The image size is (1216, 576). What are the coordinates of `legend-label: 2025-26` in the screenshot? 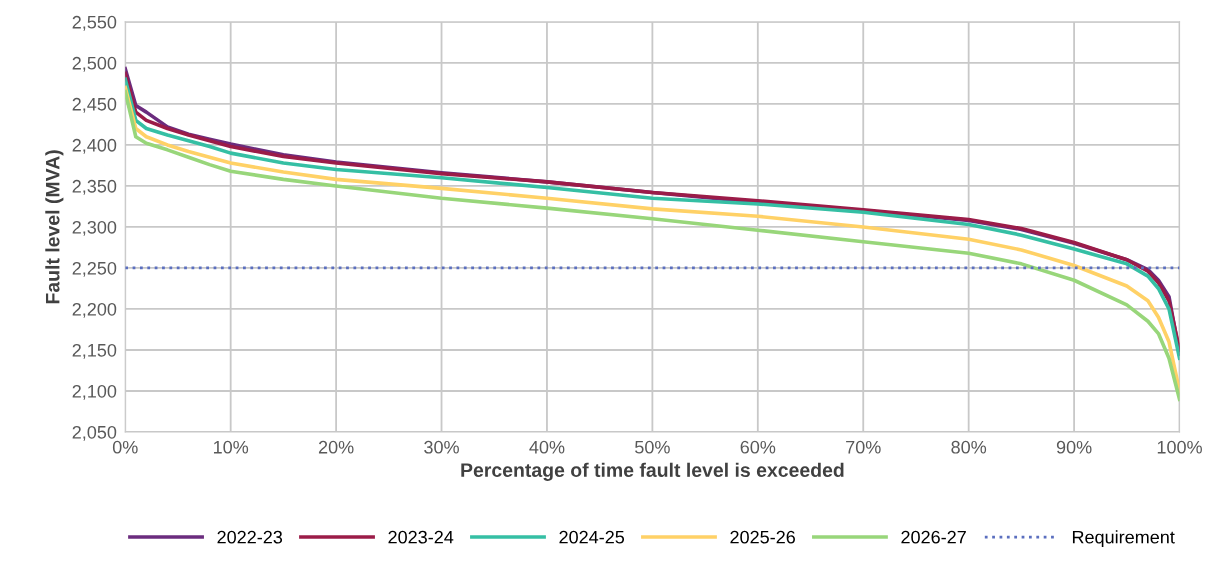 It's located at (762, 537).